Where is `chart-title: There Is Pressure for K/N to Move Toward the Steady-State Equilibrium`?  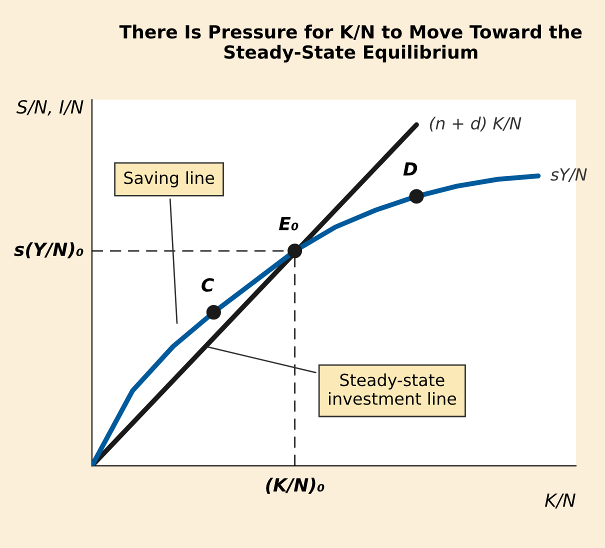
chart-title: There Is Pressure for K/N to Move Toward the Steady-State Equilibrium is located at coordinates (350, 43).